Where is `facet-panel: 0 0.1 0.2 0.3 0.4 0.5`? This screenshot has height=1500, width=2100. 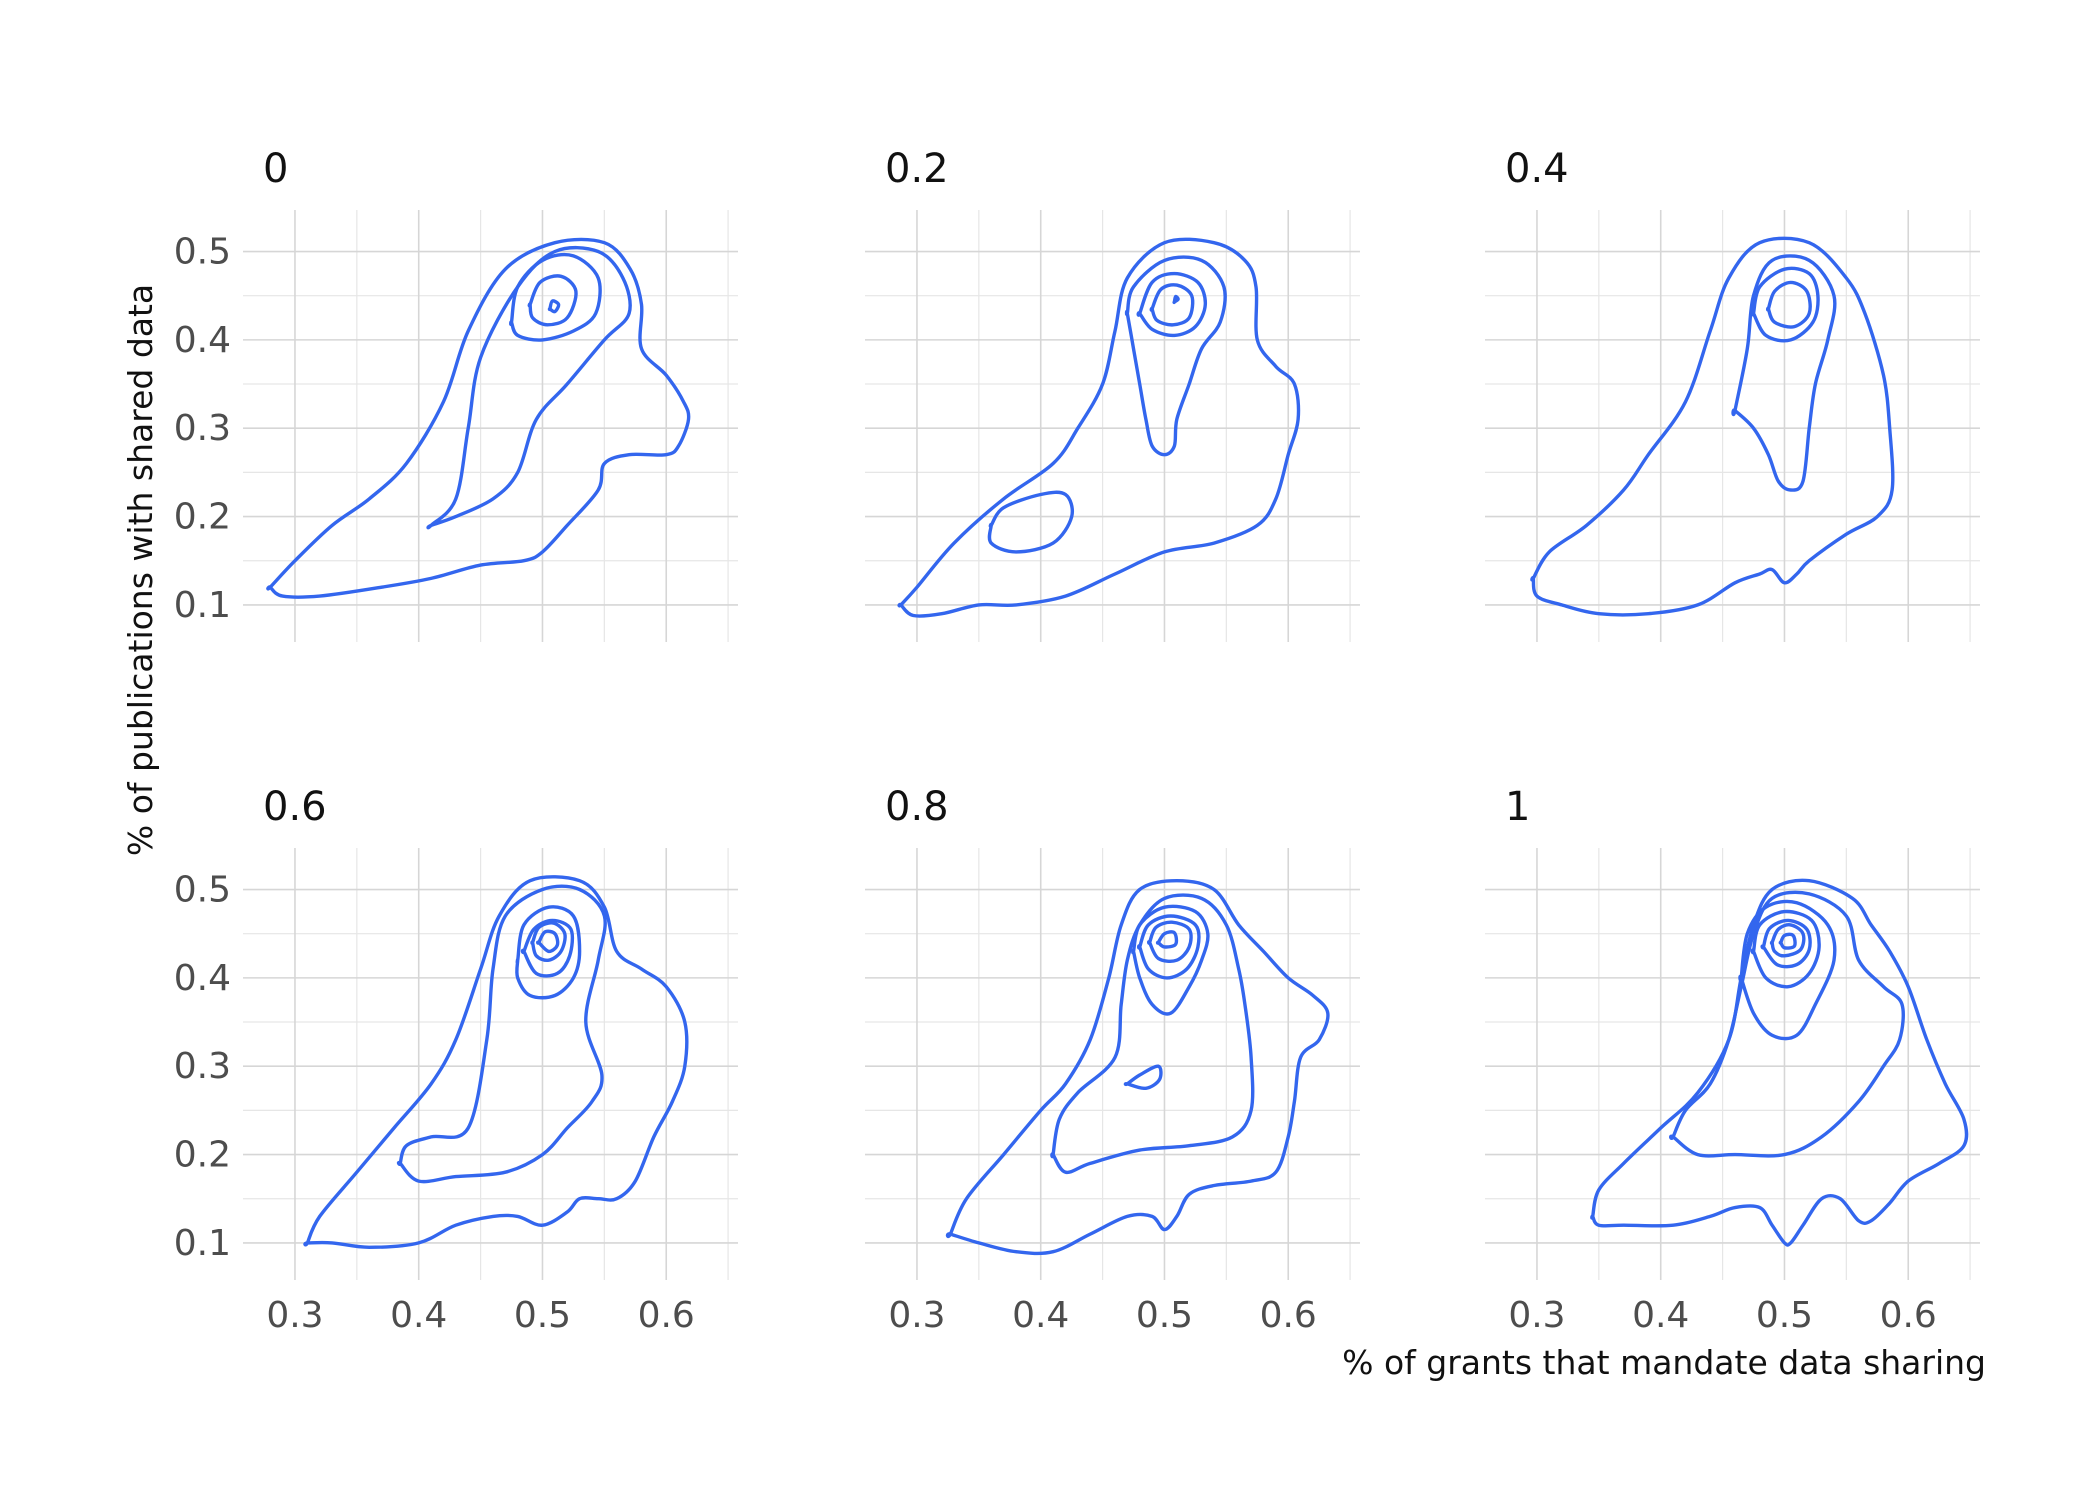
facet-panel: 0 0.1 0.2 0.3 0.4 0.5 is located at coordinates (456, 394).